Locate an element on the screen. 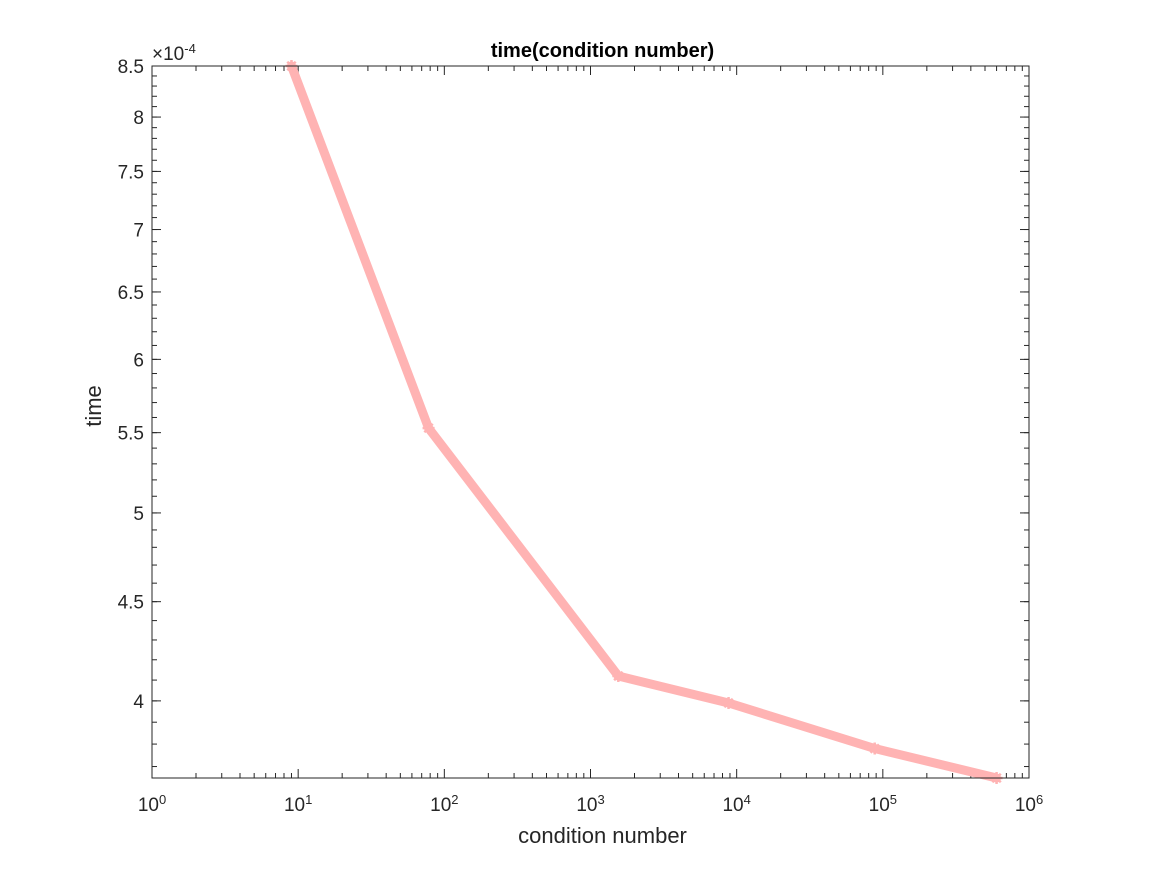  x-tick-label: 10⁵ is located at coordinates (883, 804).